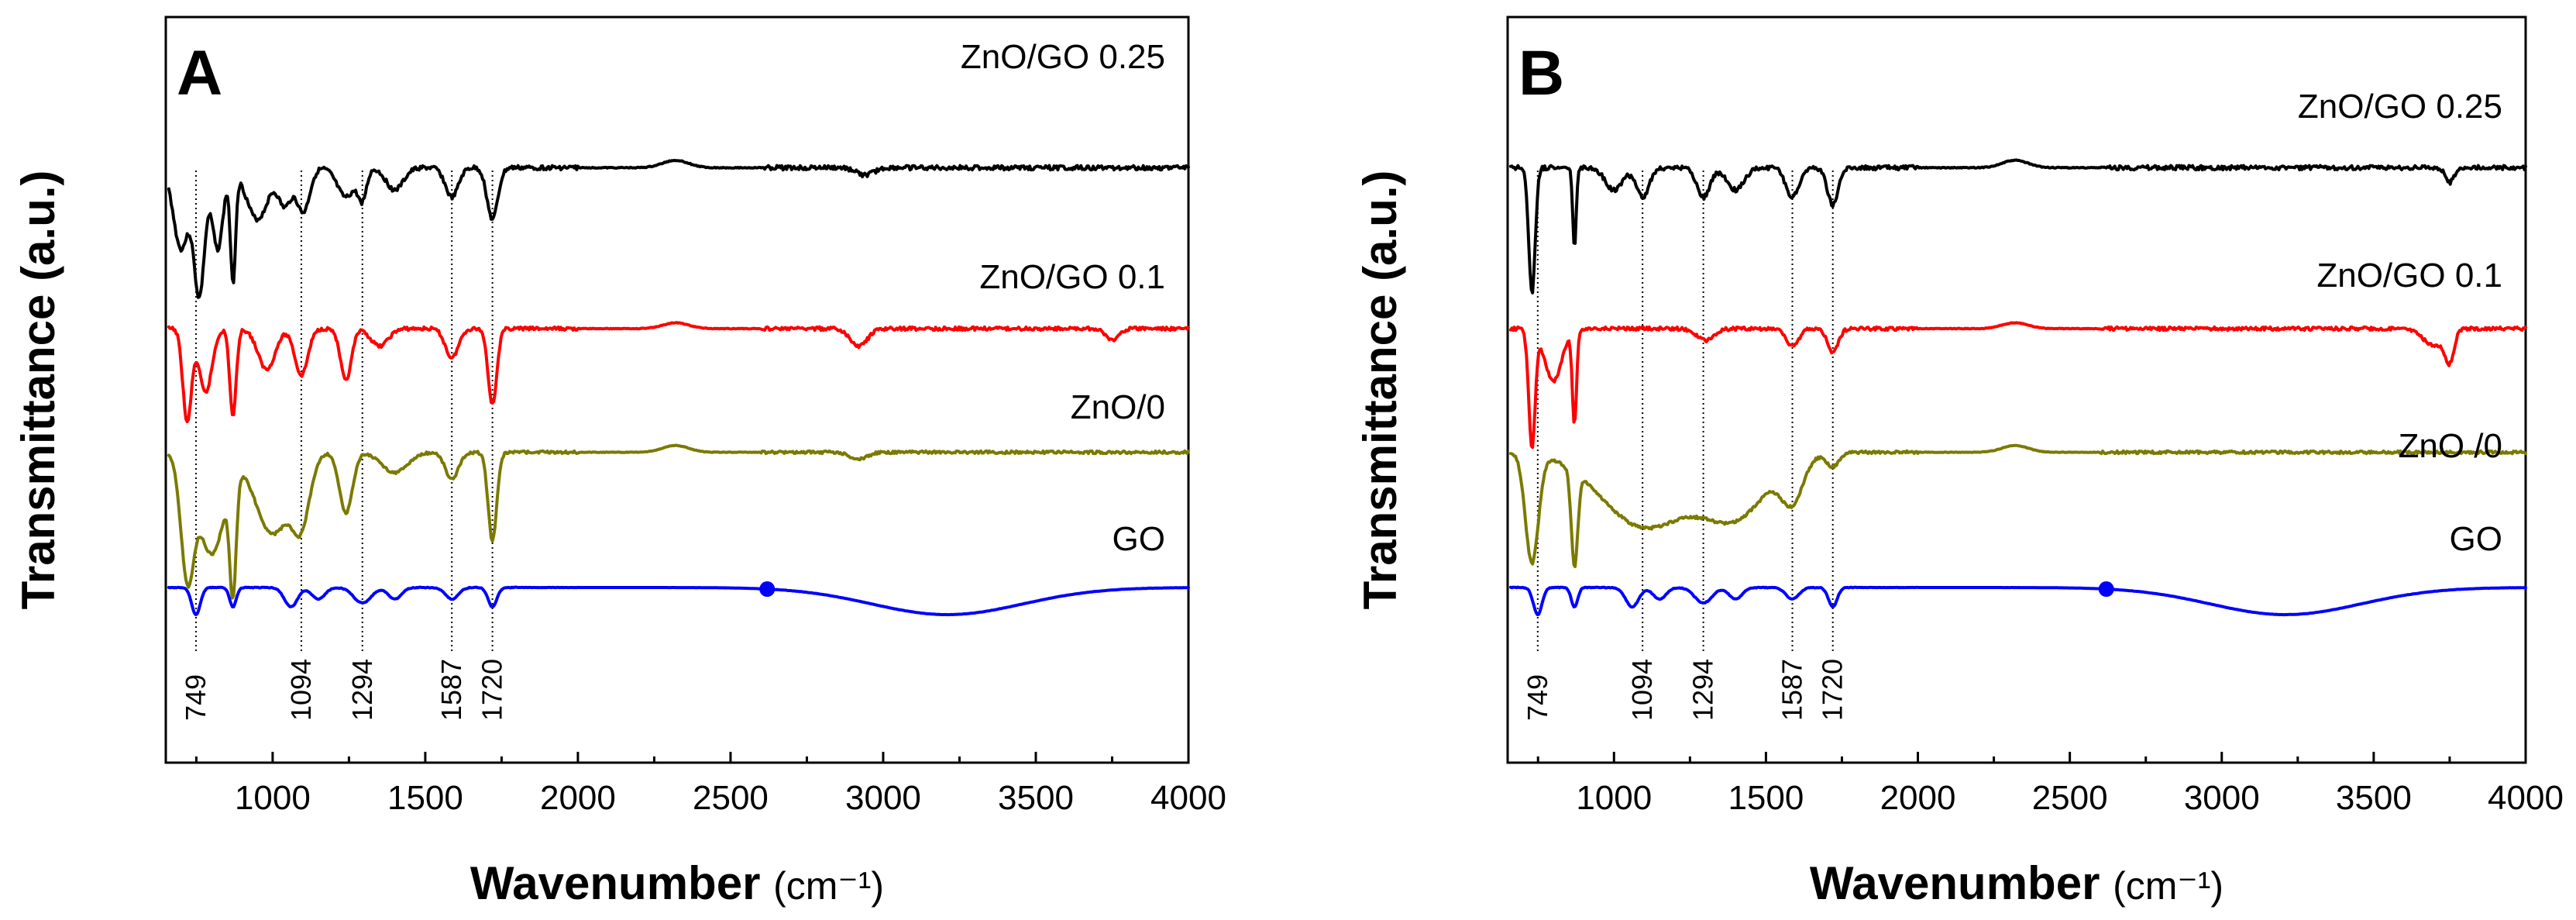 The image size is (2576, 920). What do you see at coordinates (1118, 407) in the screenshot?
I see `series-label: ZnO/0` at bounding box center [1118, 407].